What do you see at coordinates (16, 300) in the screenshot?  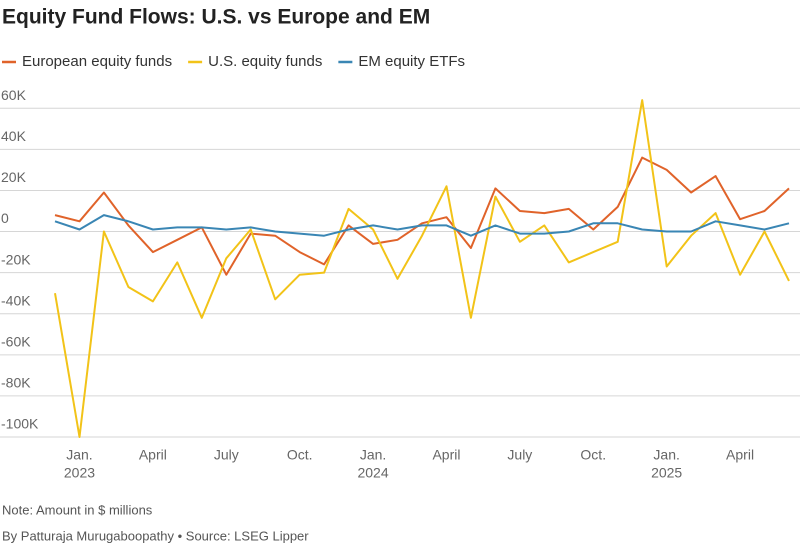 I see `y-tick-label: -40K` at bounding box center [16, 300].